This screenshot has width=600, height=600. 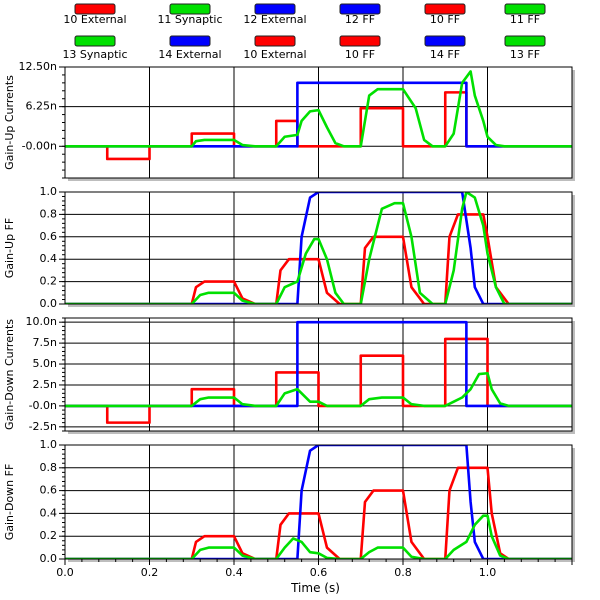 I want to click on legend-label: 13 Synaptic, so click(x=94, y=54).